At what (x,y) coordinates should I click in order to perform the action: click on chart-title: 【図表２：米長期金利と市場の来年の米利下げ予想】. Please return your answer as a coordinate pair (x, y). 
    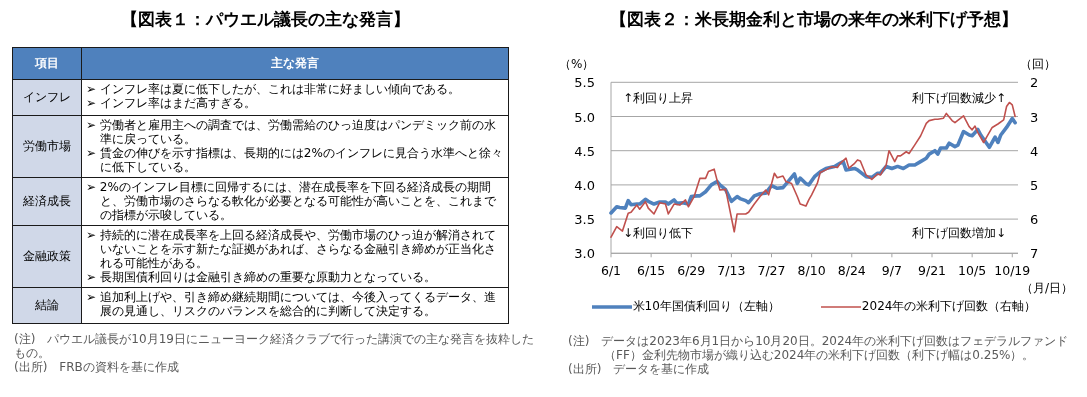
    Looking at the image, I should click on (813, 19).